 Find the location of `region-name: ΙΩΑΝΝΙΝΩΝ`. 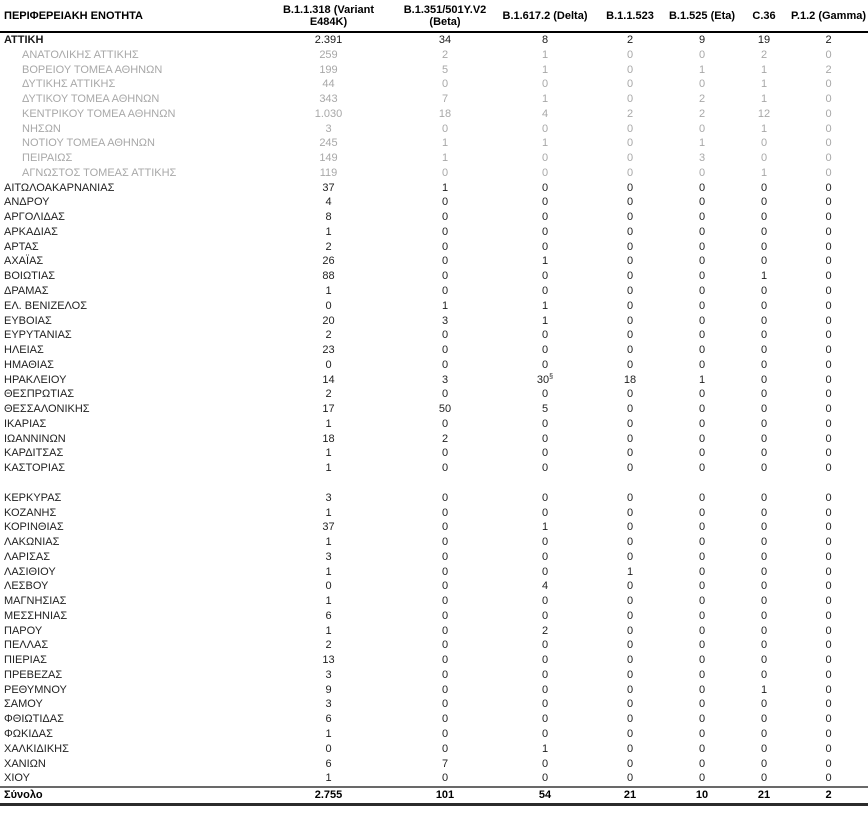

region-name: ΙΩΑΝΝΙΝΩΝ is located at coordinates (35, 438).